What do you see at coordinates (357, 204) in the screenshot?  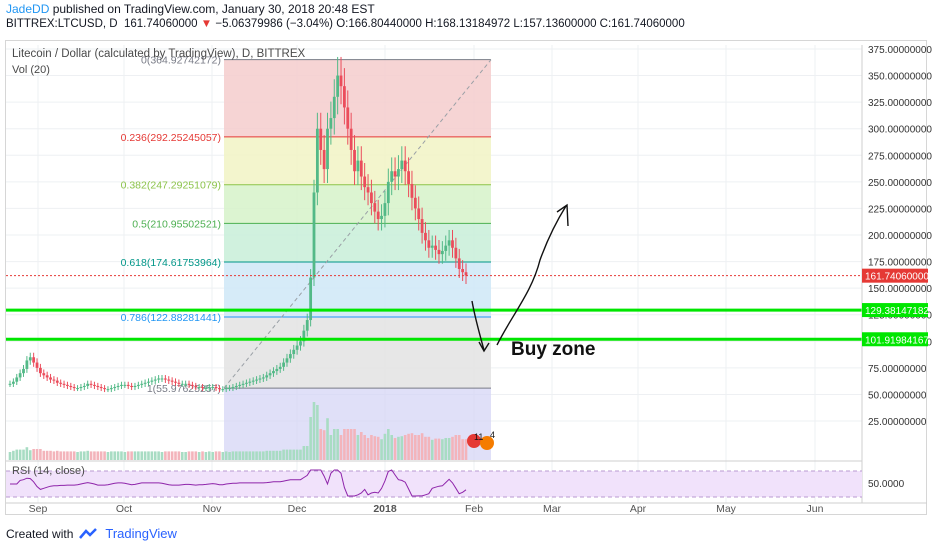 I see `fib-zone` at bounding box center [357, 204].